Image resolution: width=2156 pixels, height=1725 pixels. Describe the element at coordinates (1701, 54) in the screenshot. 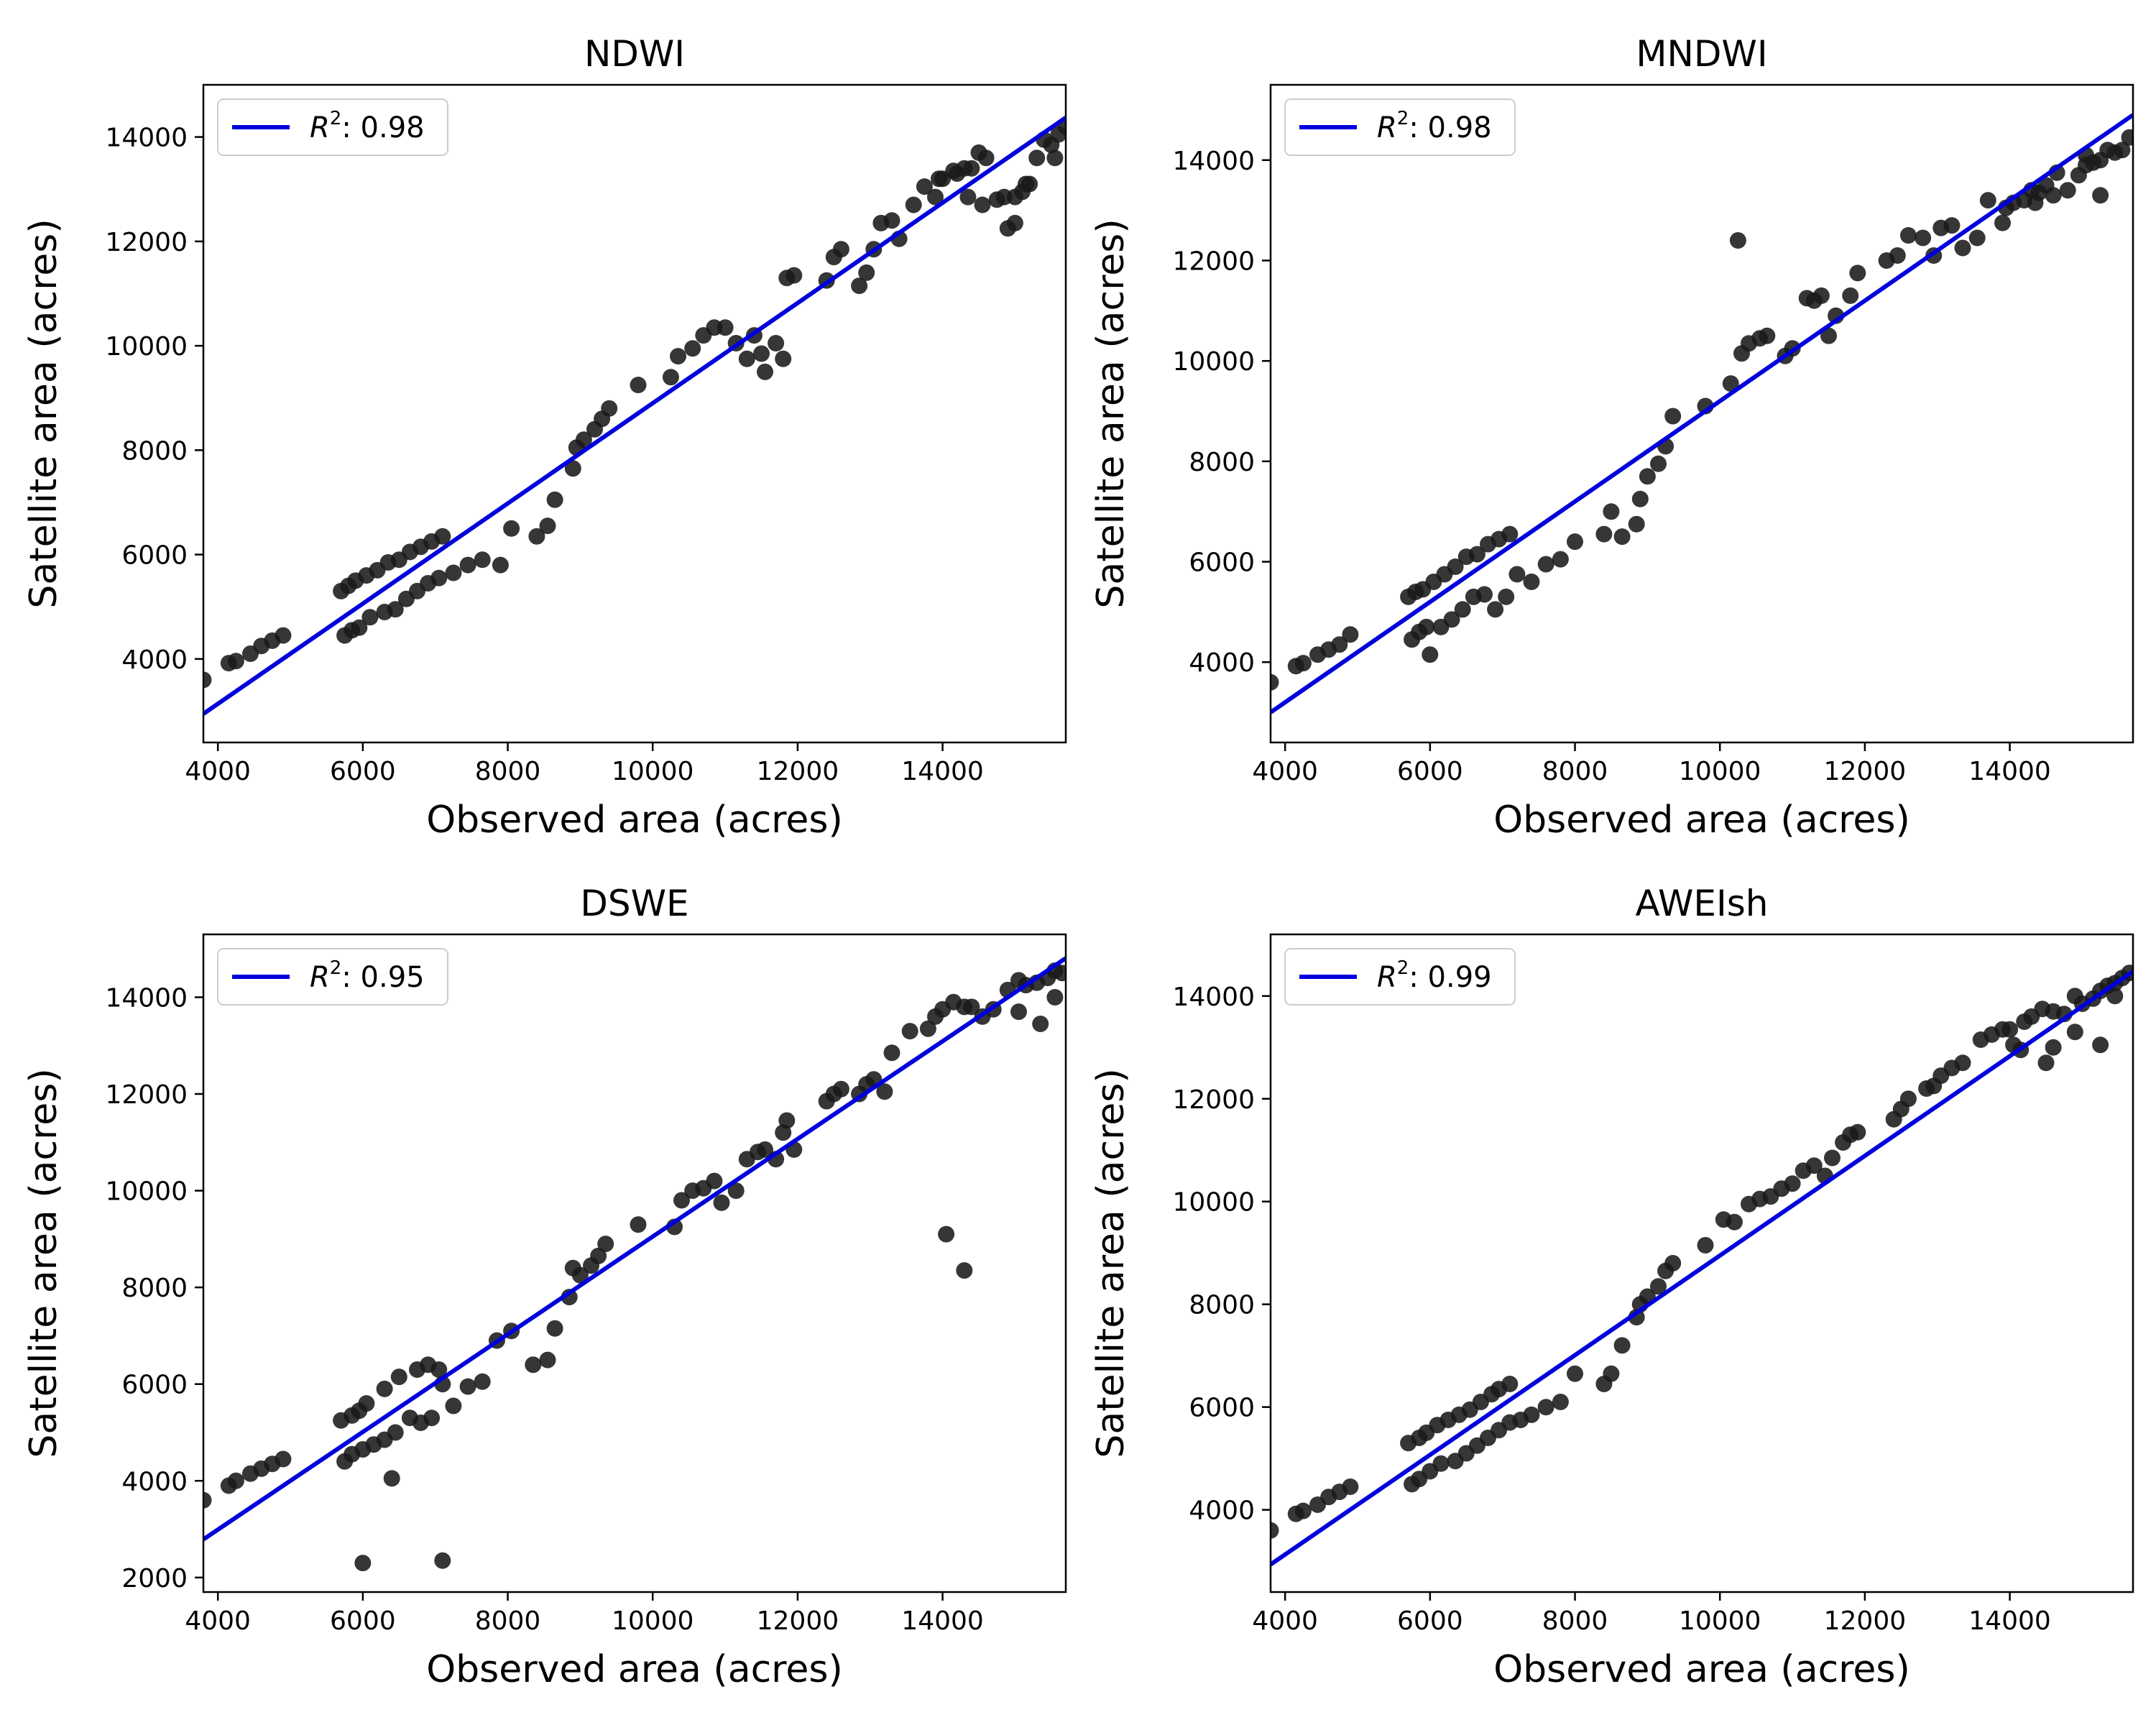

I see `chart-title: MNDWI` at that location.